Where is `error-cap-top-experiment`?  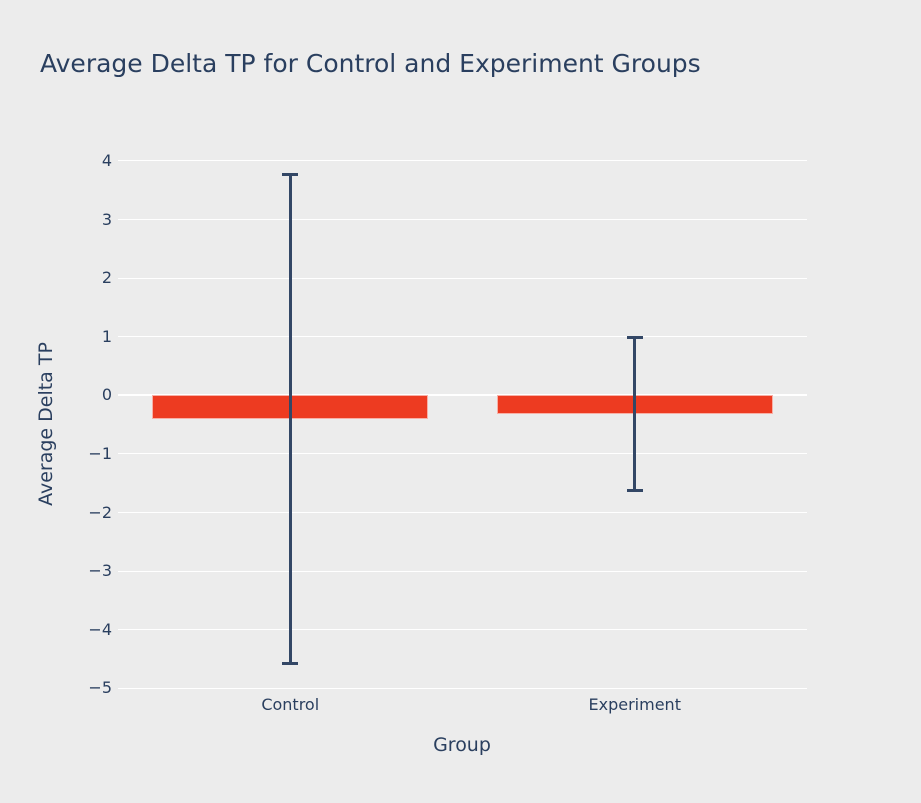 error-cap-top-experiment is located at coordinates (634, 338).